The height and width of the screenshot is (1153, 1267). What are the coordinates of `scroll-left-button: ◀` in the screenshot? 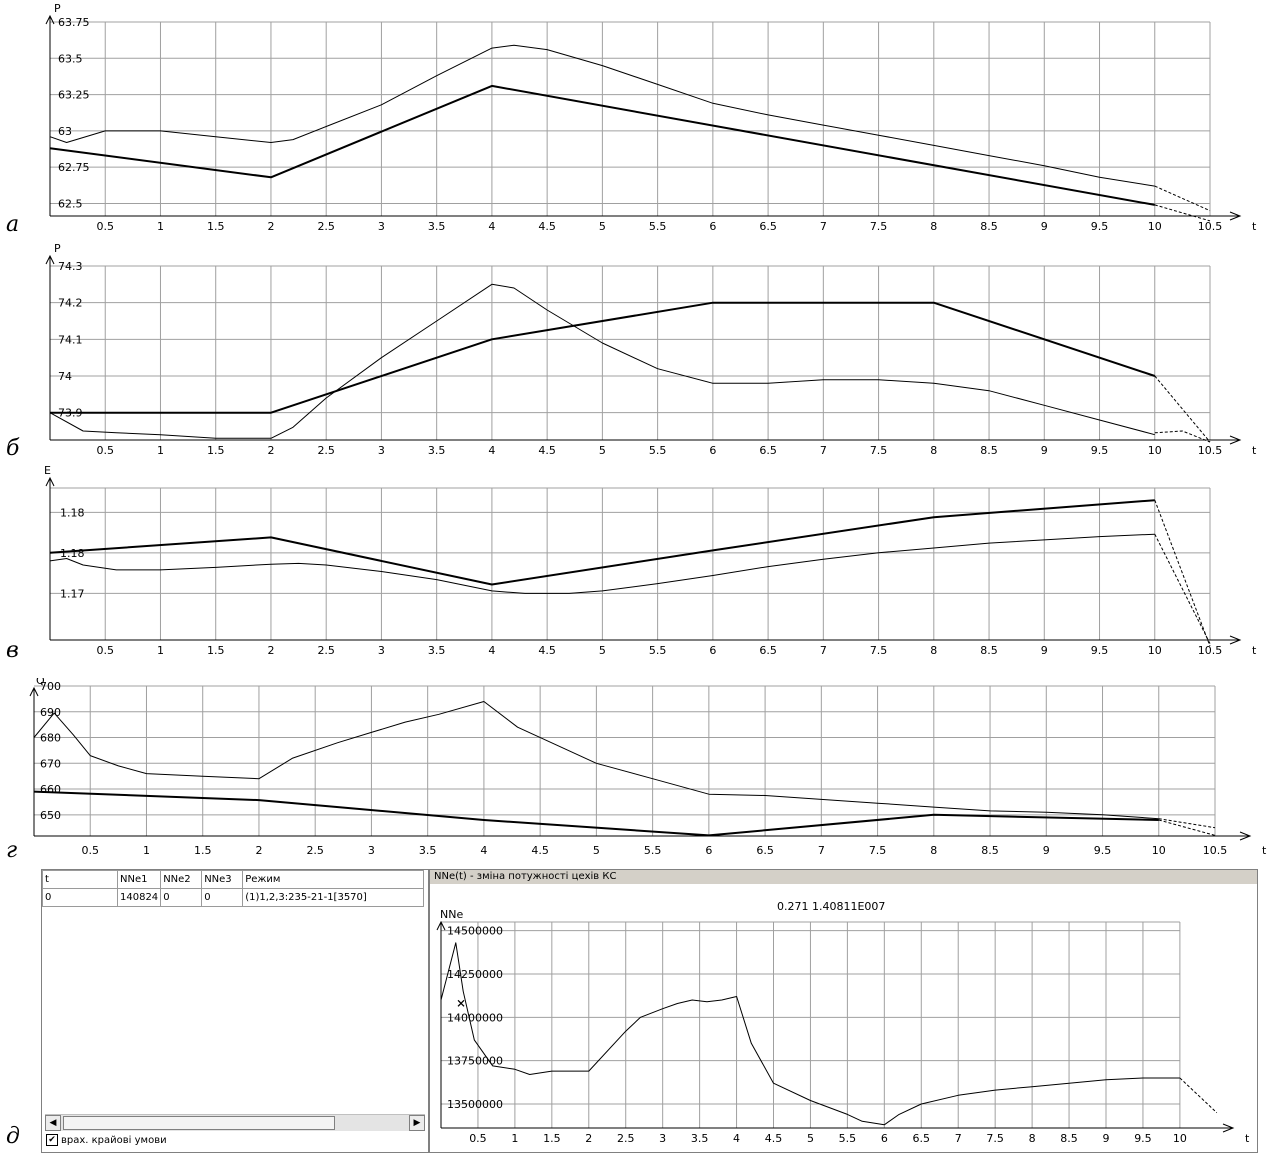 It's located at (53, 1123).